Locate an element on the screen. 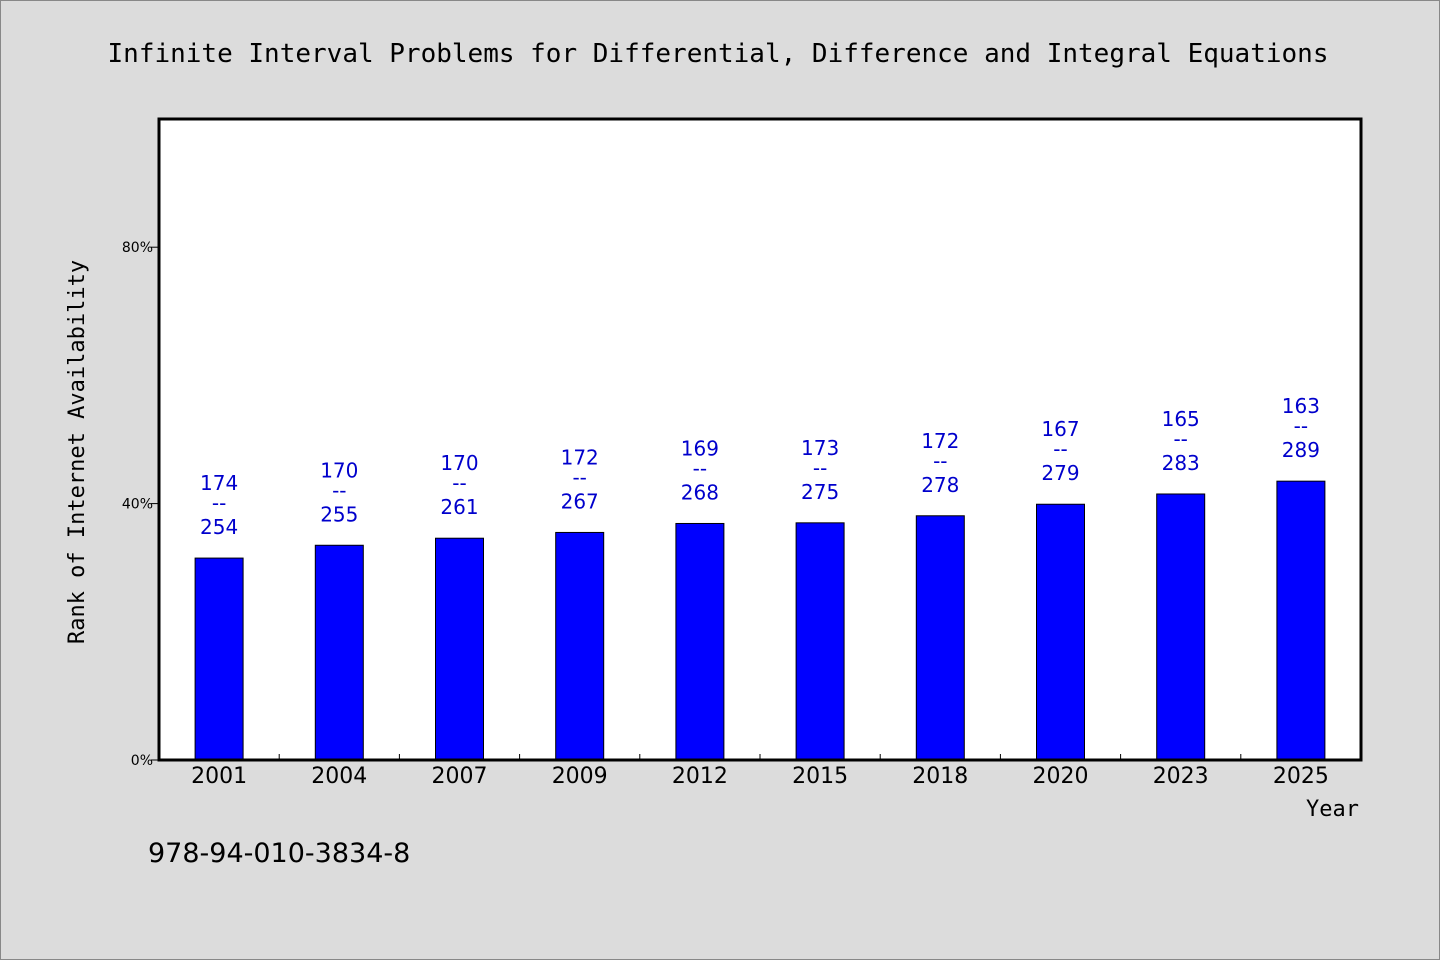  data-label-top-2007: 170 is located at coordinates (459, 463).